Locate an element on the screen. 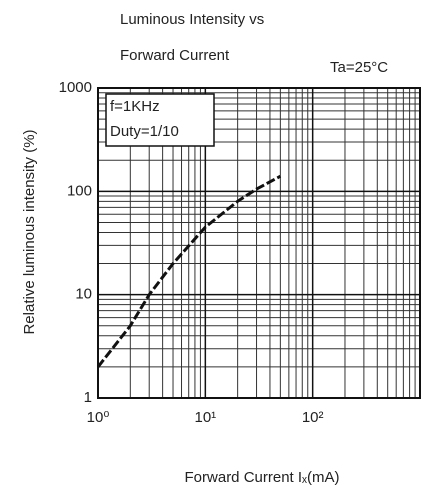 Image resolution: width=425 pixels, height=491 pixels. annotation: Duty=1/10 is located at coordinates (144, 131).